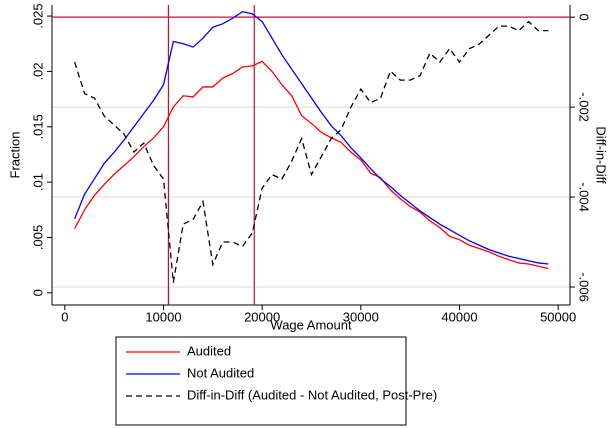 This screenshot has width=616, height=429. Describe the element at coordinates (361, 316) in the screenshot. I see `x-tick-label: 30000` at that location.